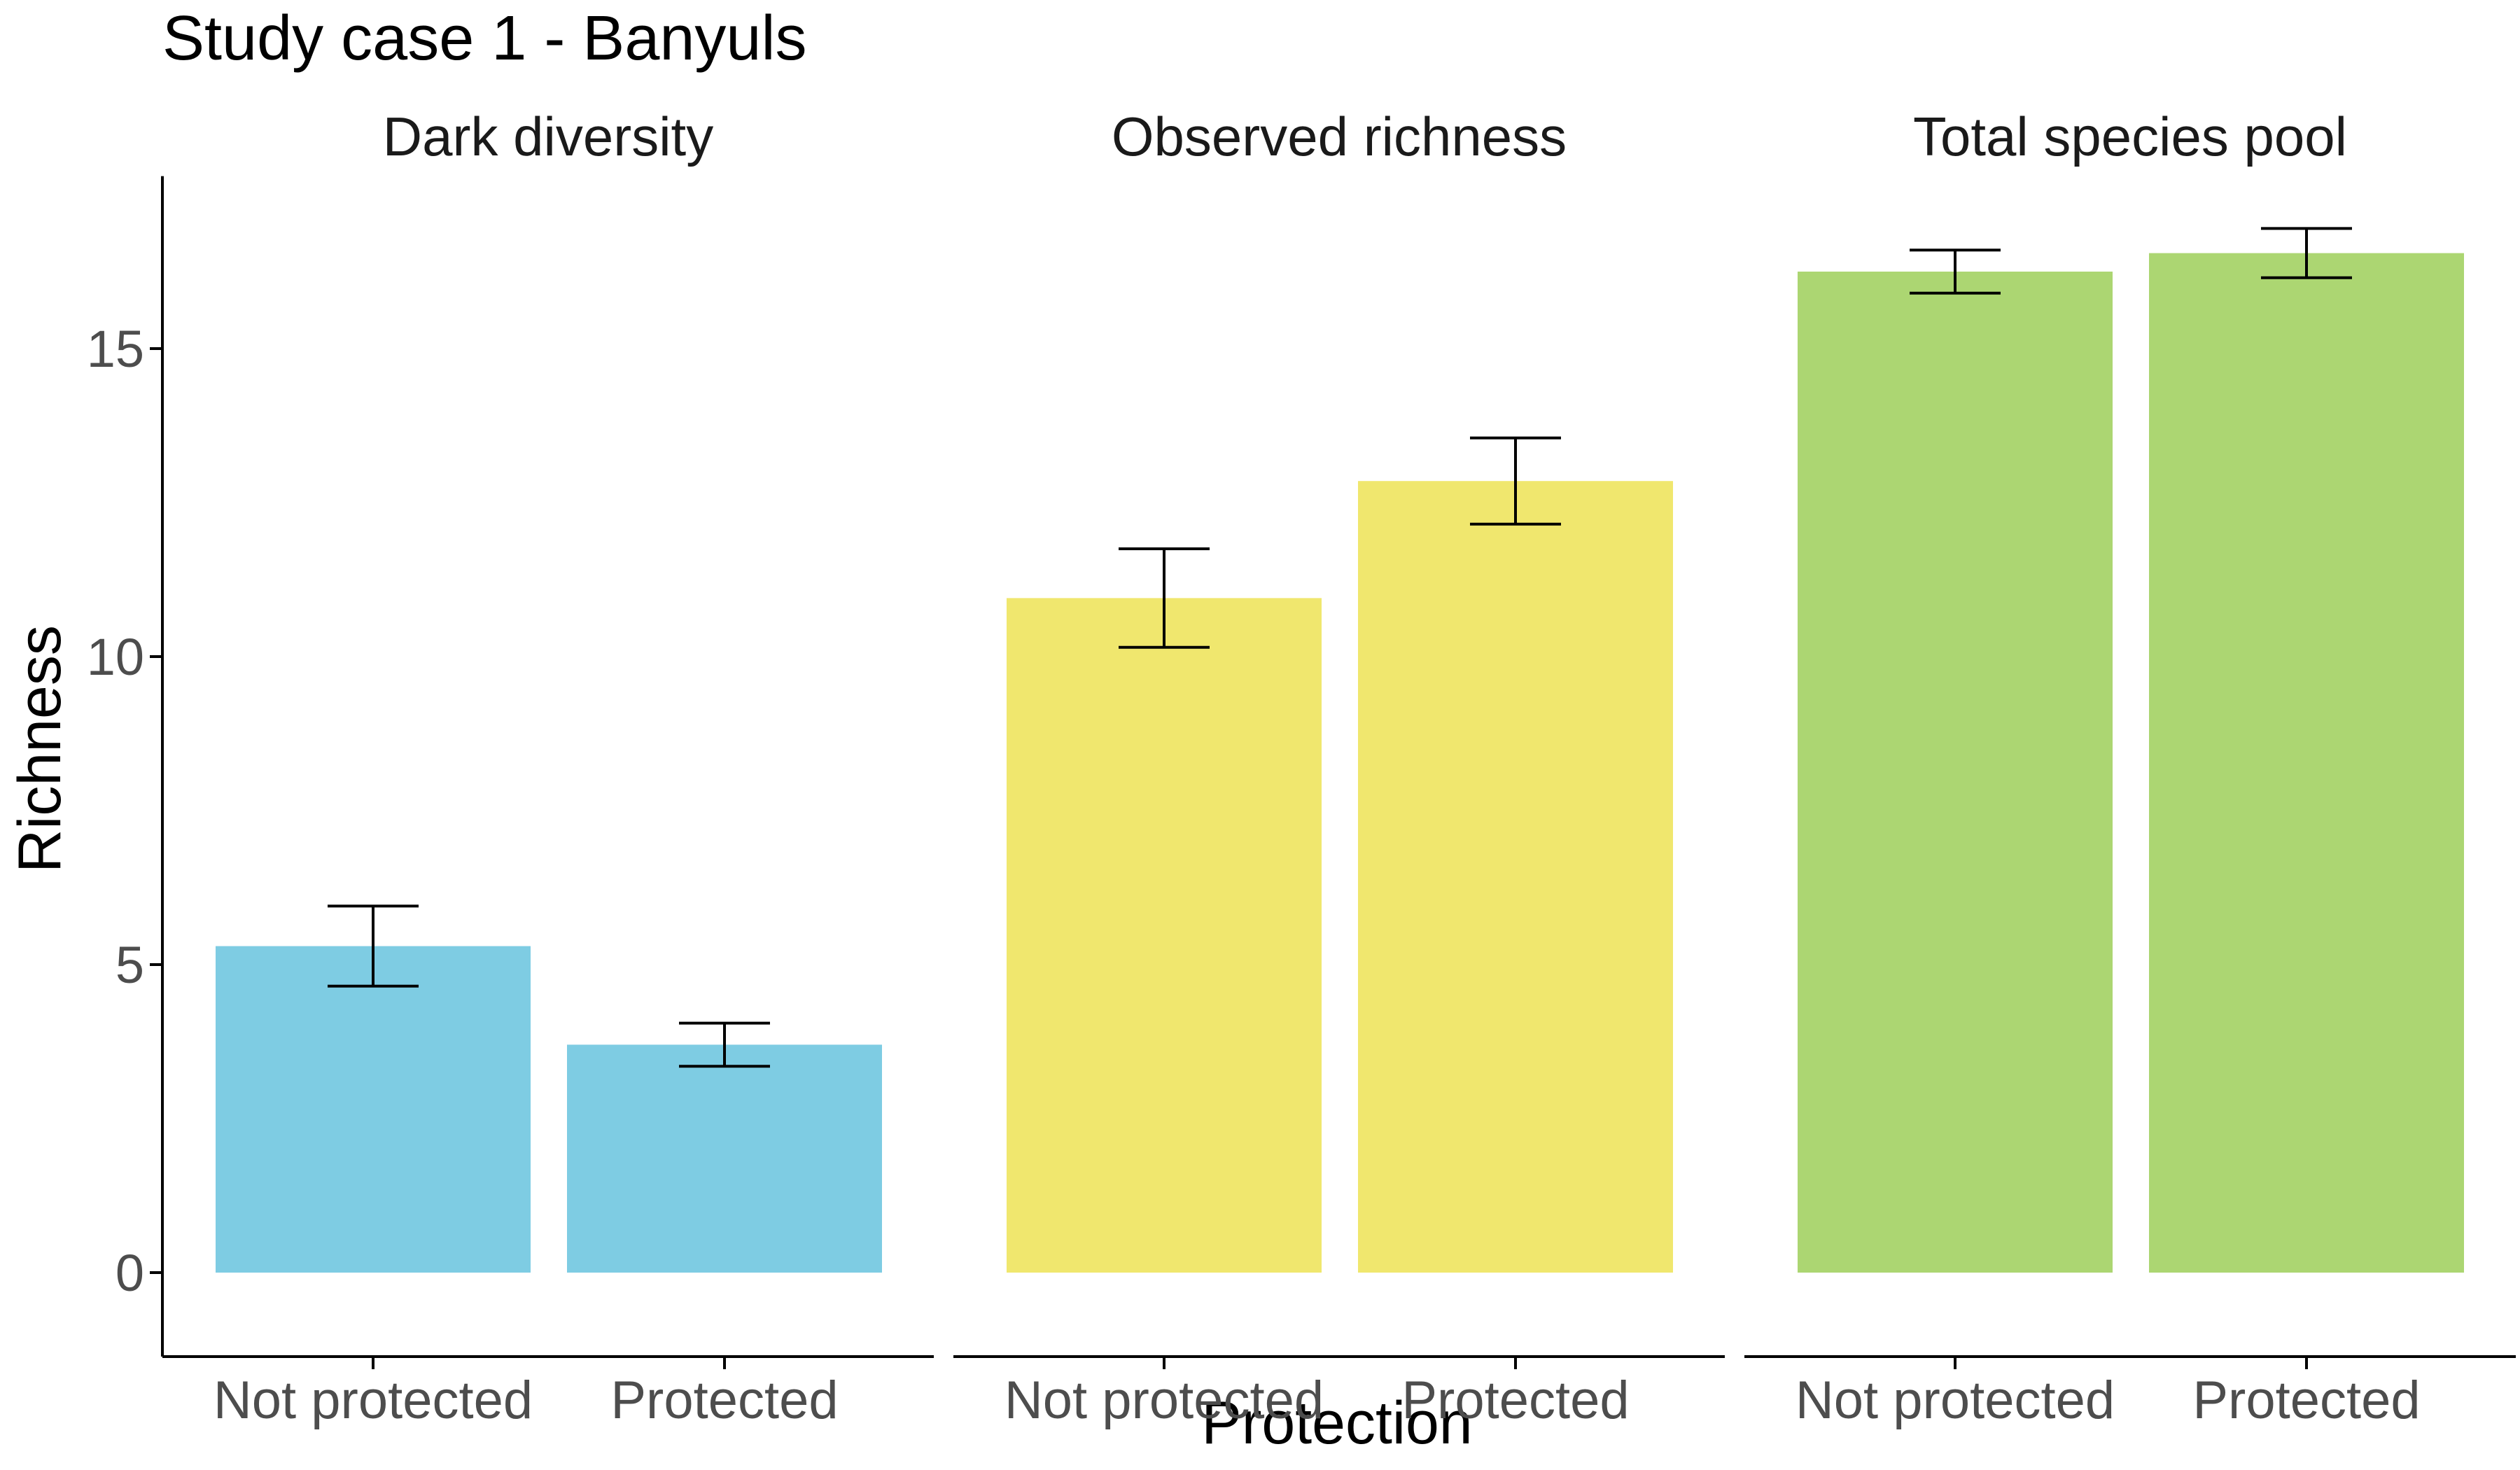 The height and width of the screenshot is (1470, 2520). What do you see at coordinates (115, 349) in the screenshot?
I see `y-tick-label: 15` at bounding box center [115, 349].